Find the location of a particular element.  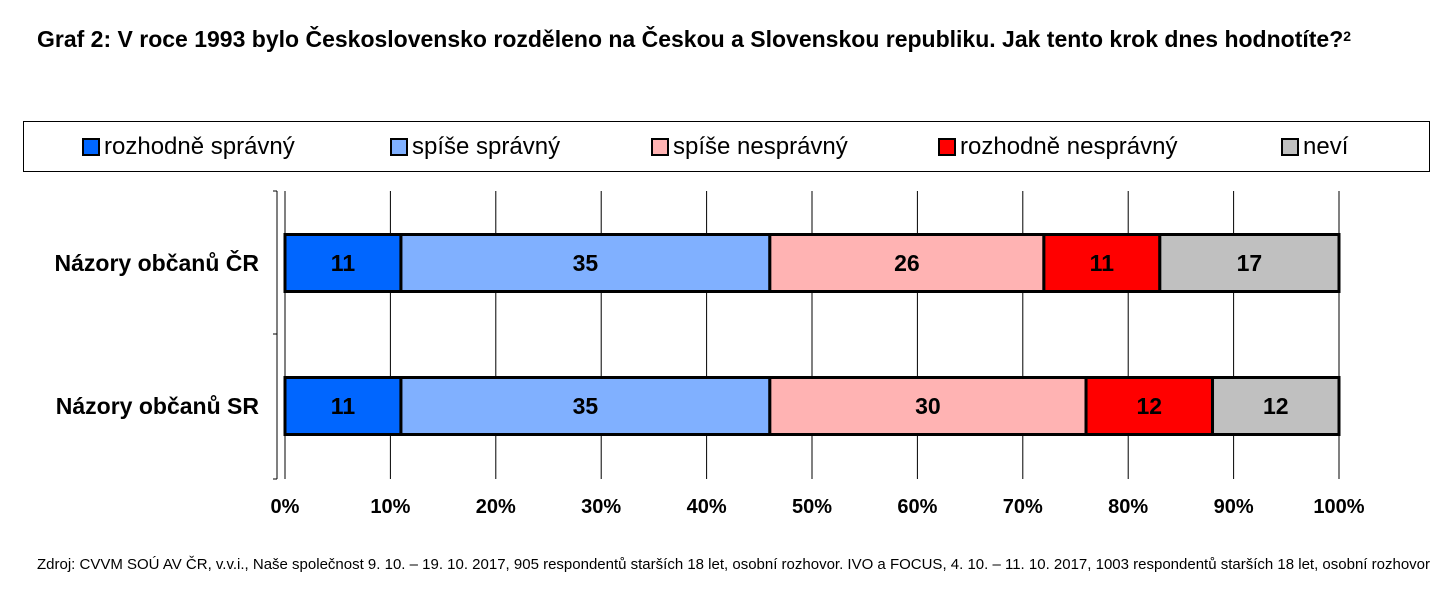

legend-item: rozhodně nesprávný is located at coordinates (1057, 146).